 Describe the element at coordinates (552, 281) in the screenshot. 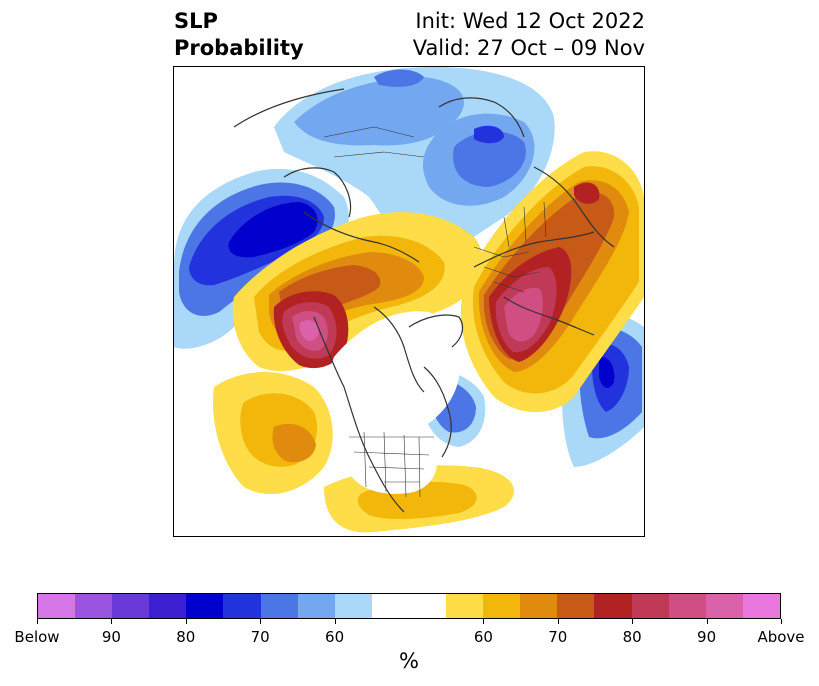

I see `warm-region-europe` at that location.